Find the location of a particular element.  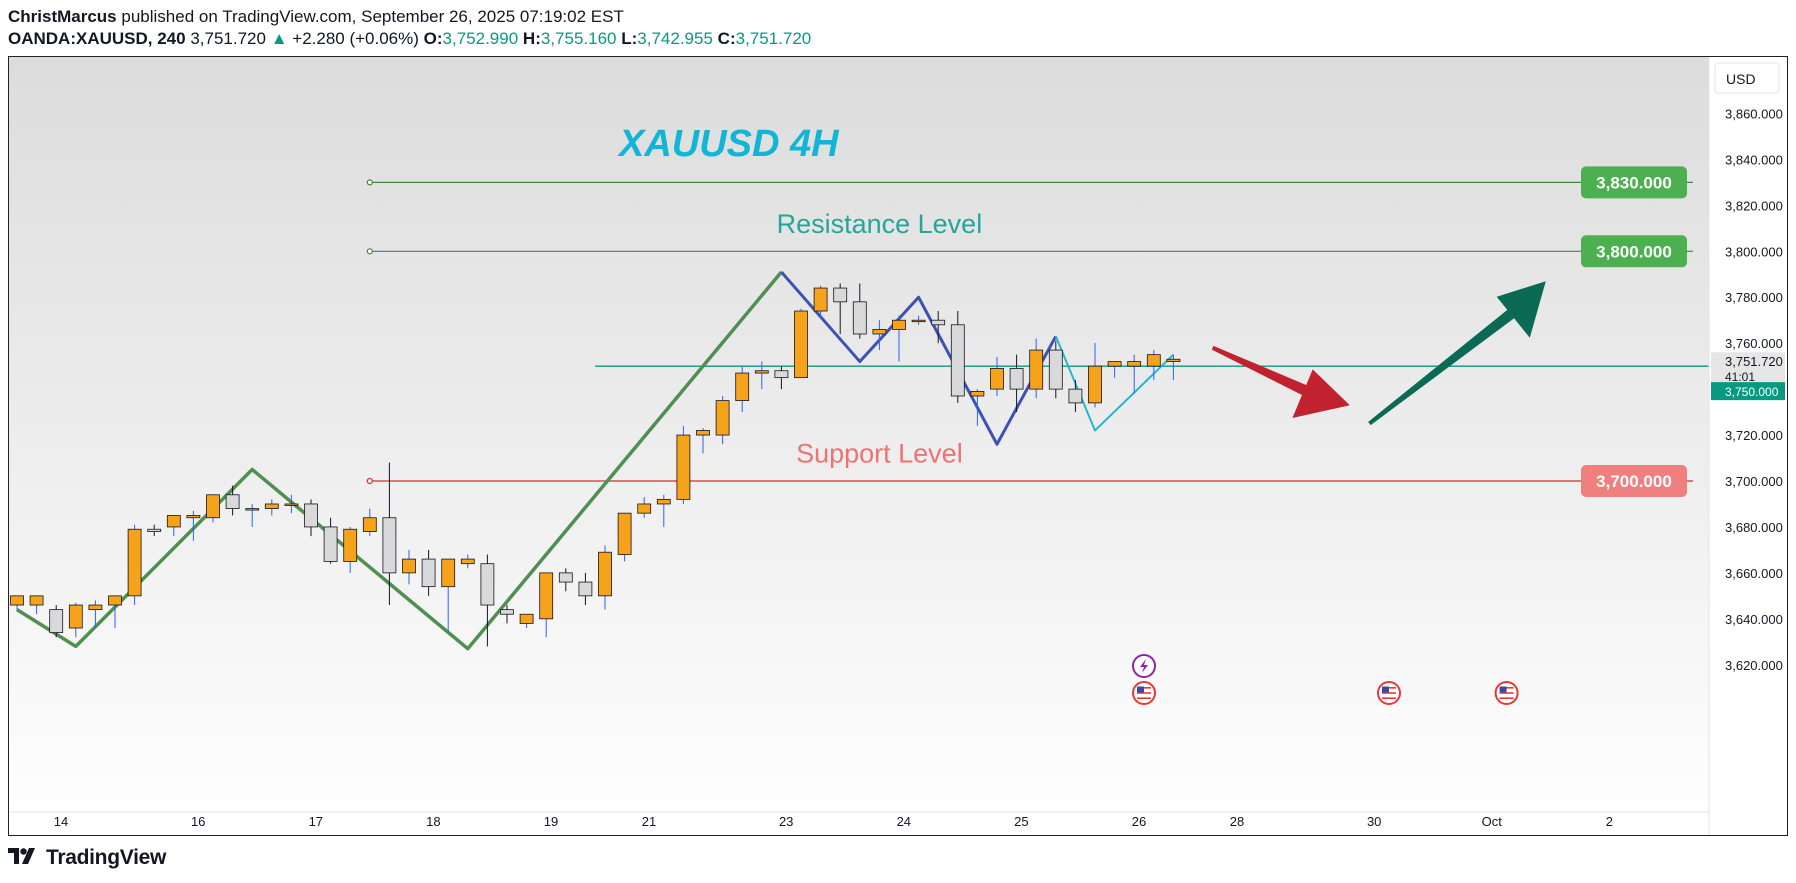

y-tick-label: 3,700.000 is located at coordinates (1754, 481).